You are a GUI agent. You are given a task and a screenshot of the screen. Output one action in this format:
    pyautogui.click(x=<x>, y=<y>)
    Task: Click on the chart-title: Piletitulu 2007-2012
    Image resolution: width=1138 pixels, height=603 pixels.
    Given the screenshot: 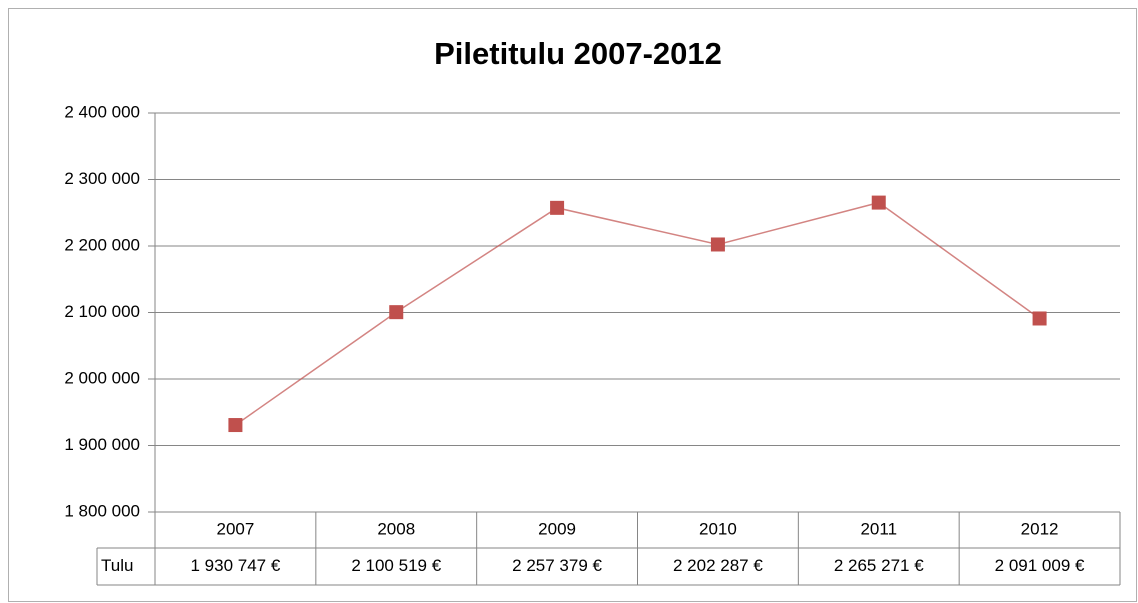 What is the action you would take?
    pyautogui.click(x=578, y=53)
    